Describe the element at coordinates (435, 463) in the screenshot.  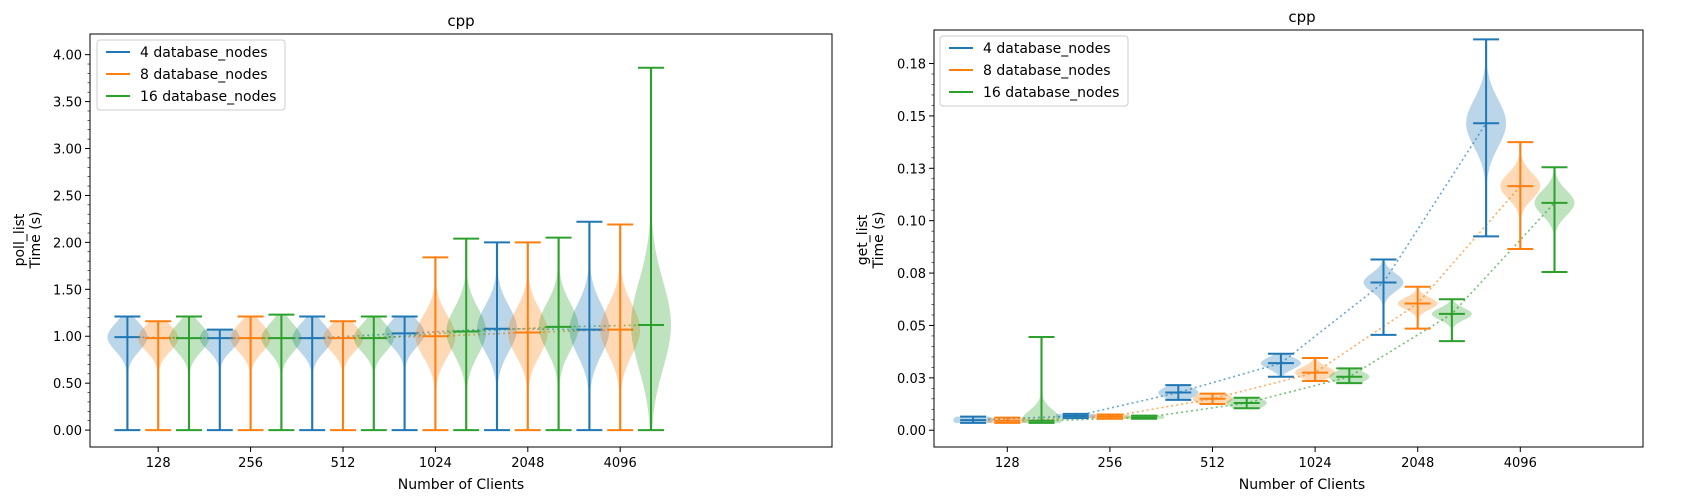
I see `left-x-tick-label: 1024` at that location.